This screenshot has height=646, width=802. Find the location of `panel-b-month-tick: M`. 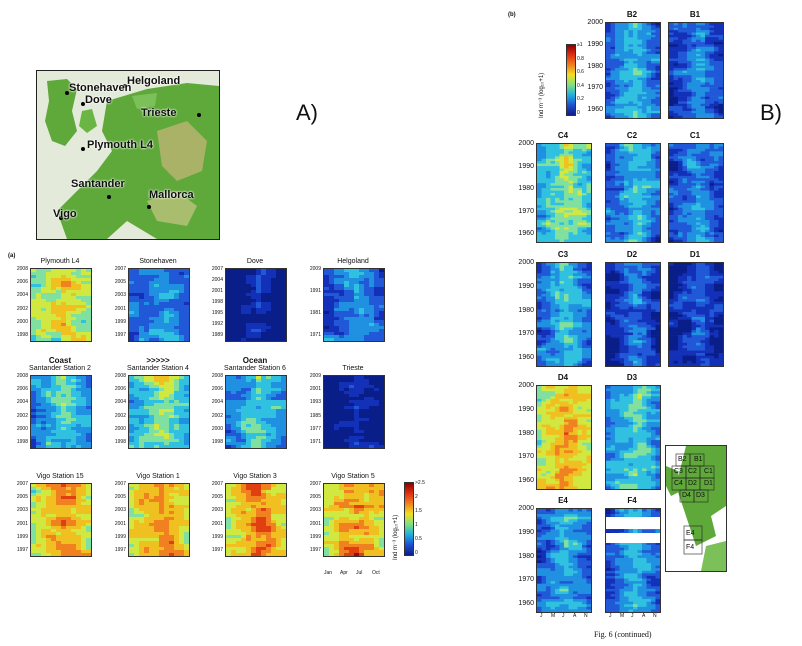

panel-b-month-tick: M is located at coordinates (553, 616).